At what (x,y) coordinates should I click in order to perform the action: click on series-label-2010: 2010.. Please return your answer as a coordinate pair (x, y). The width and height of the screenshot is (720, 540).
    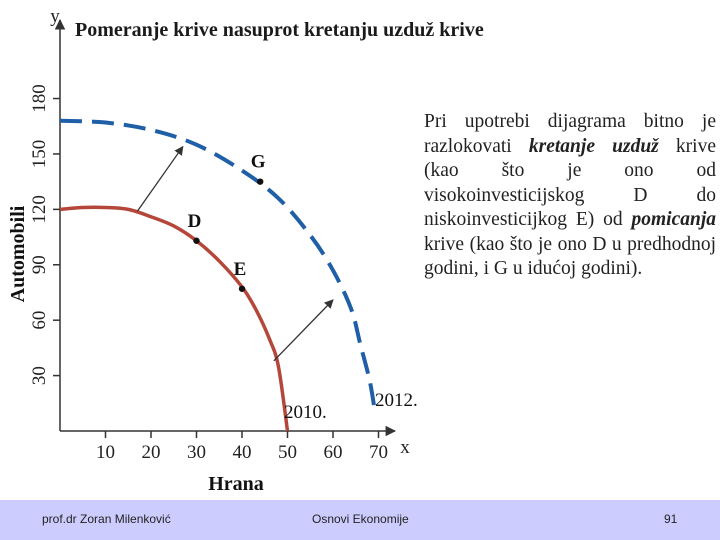
    Looking at the image, I should click on (305, 412).